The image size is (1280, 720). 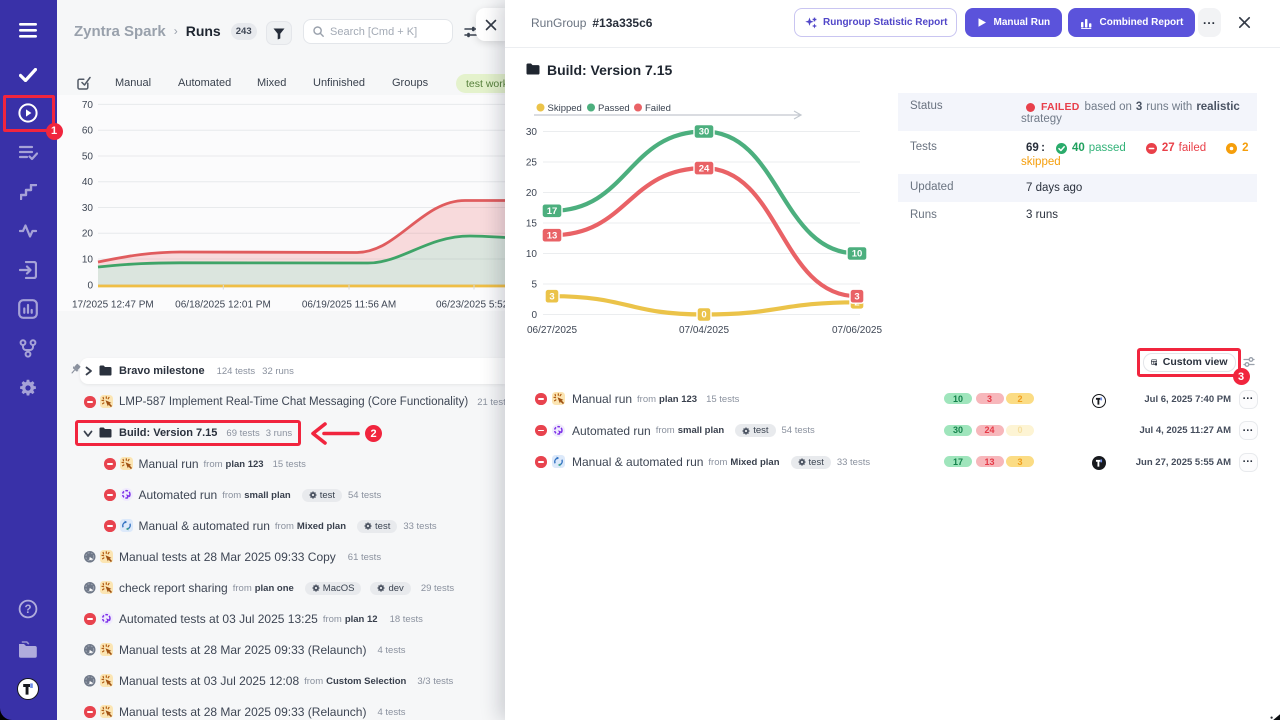 What do you see at coordinates (704, 330) in the screenshot?
I see `svg-text: 07/04/2025` at bounding box center [704, 330].